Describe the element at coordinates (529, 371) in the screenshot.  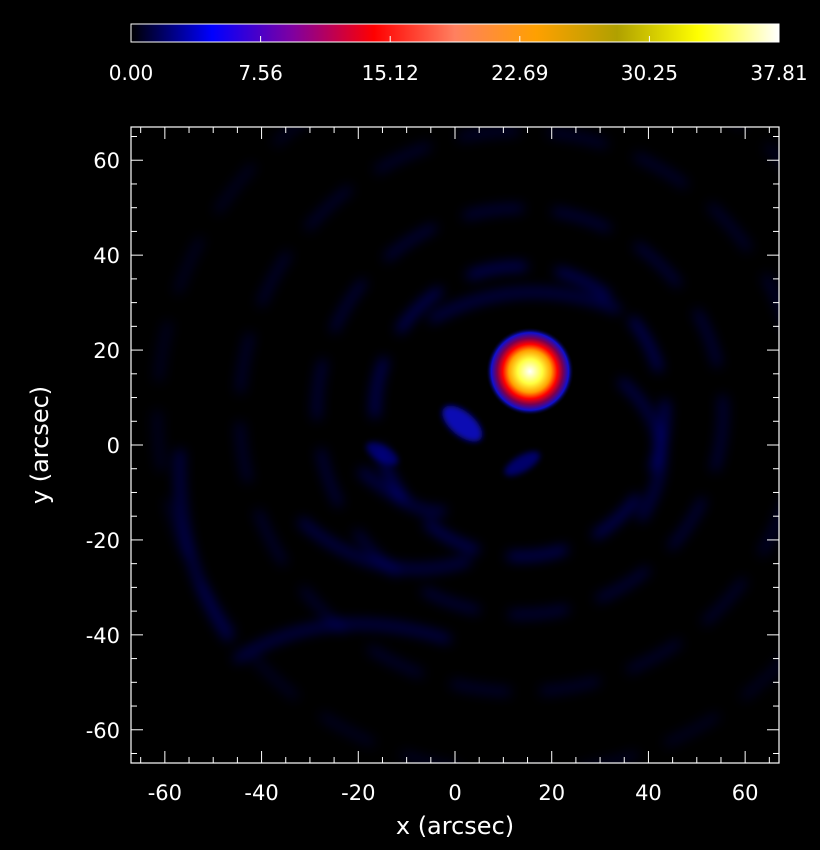
I see `bright-source` at that location.